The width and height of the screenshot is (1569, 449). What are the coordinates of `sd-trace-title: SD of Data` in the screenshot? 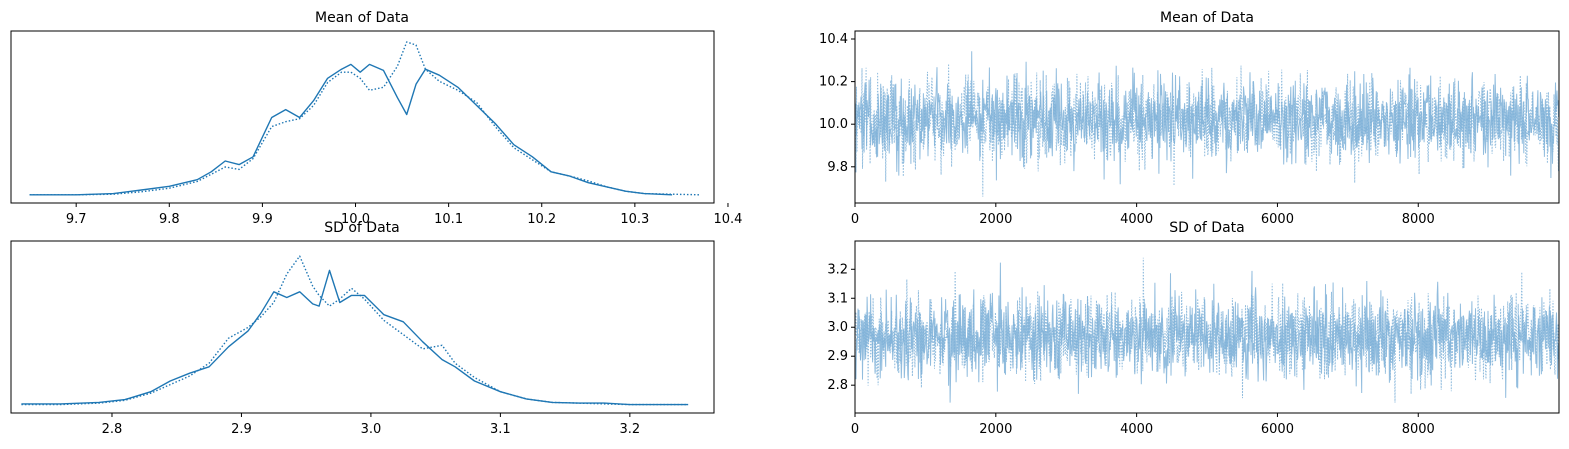 It's located at (1207, 228).